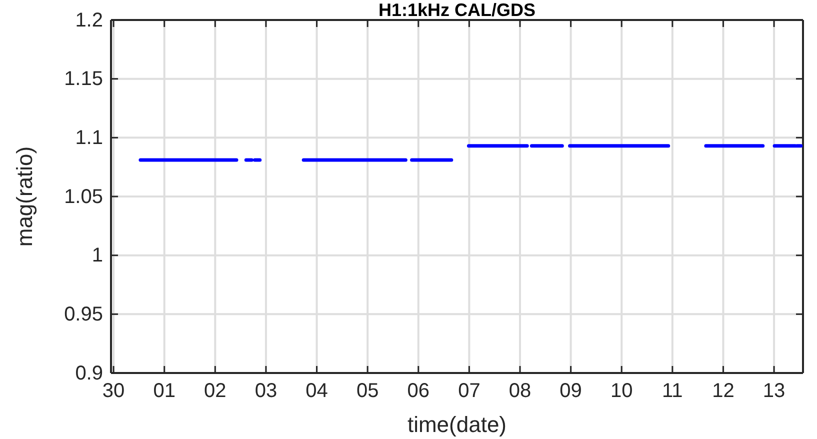 This screenshot has width=817, height=439. What do you see at coordinates (83, 79) in the screenshot?
I see `y-tick-label: 1.15` at bounding box center [83, 79].